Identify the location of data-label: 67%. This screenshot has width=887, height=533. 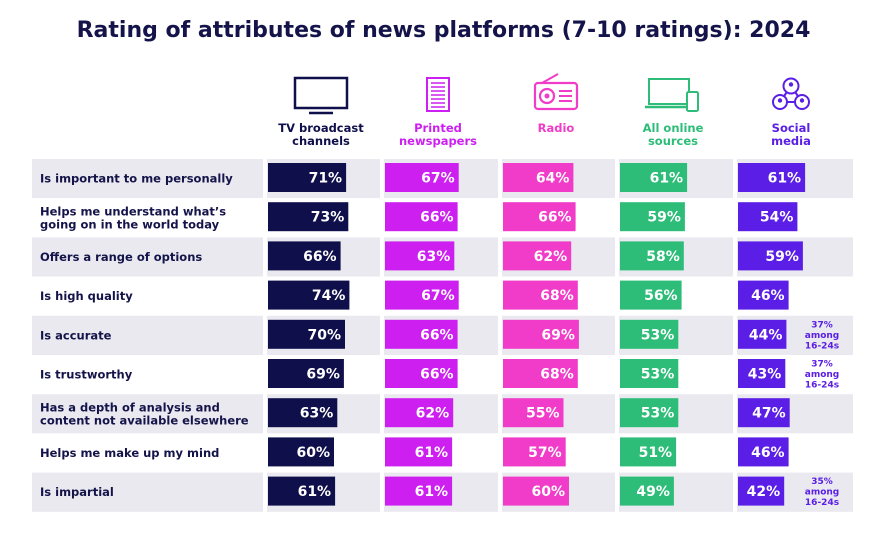
(438, 296).